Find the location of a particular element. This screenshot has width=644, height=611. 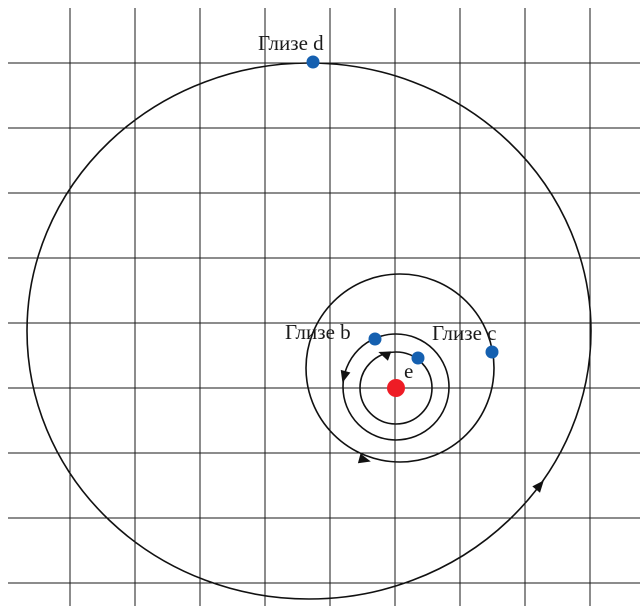

arrow-orbit-b-icon is located at coordinates (345, 376).